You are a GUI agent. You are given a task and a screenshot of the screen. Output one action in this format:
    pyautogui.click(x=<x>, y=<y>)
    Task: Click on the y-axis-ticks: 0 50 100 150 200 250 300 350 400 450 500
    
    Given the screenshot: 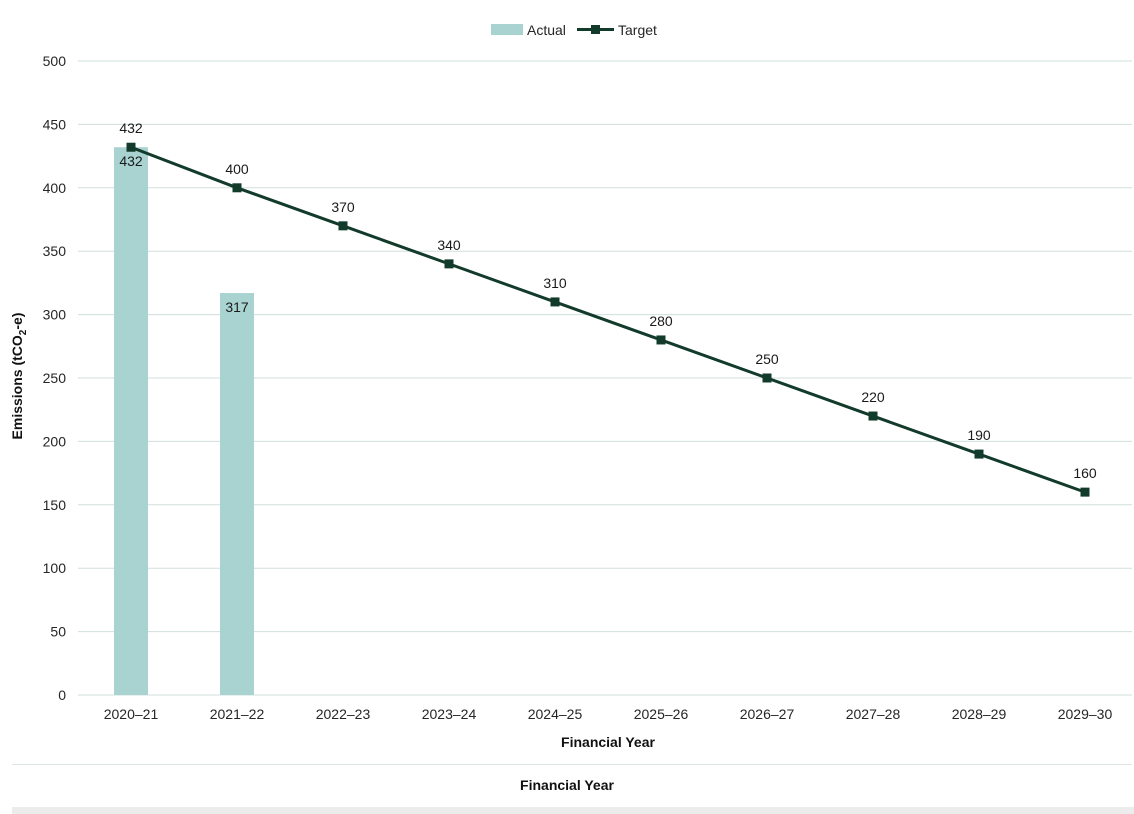 What is the action you would take?
    pyautogui.click(x=55, y=378)
    